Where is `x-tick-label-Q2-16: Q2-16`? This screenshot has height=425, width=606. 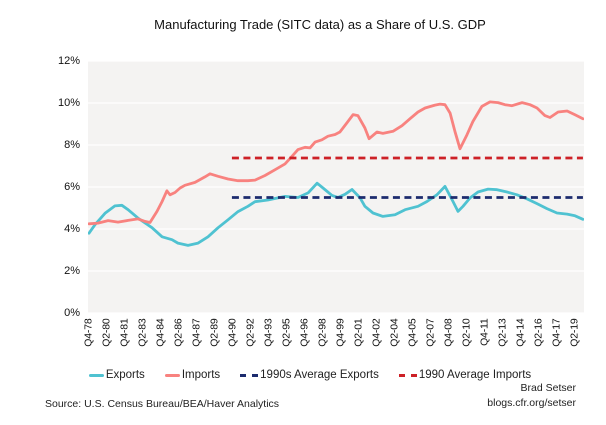
x-tick-label-Q2-16: Q2-16 is located at coordinates (538, 332).